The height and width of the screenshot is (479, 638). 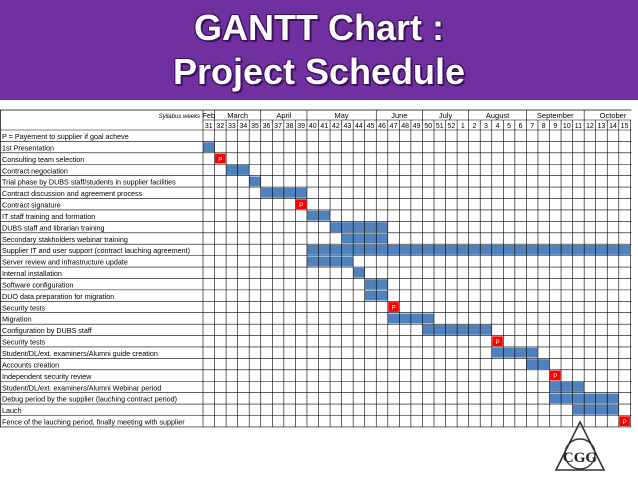 I want to click on week-label: 34, so click(x=244, y=126).